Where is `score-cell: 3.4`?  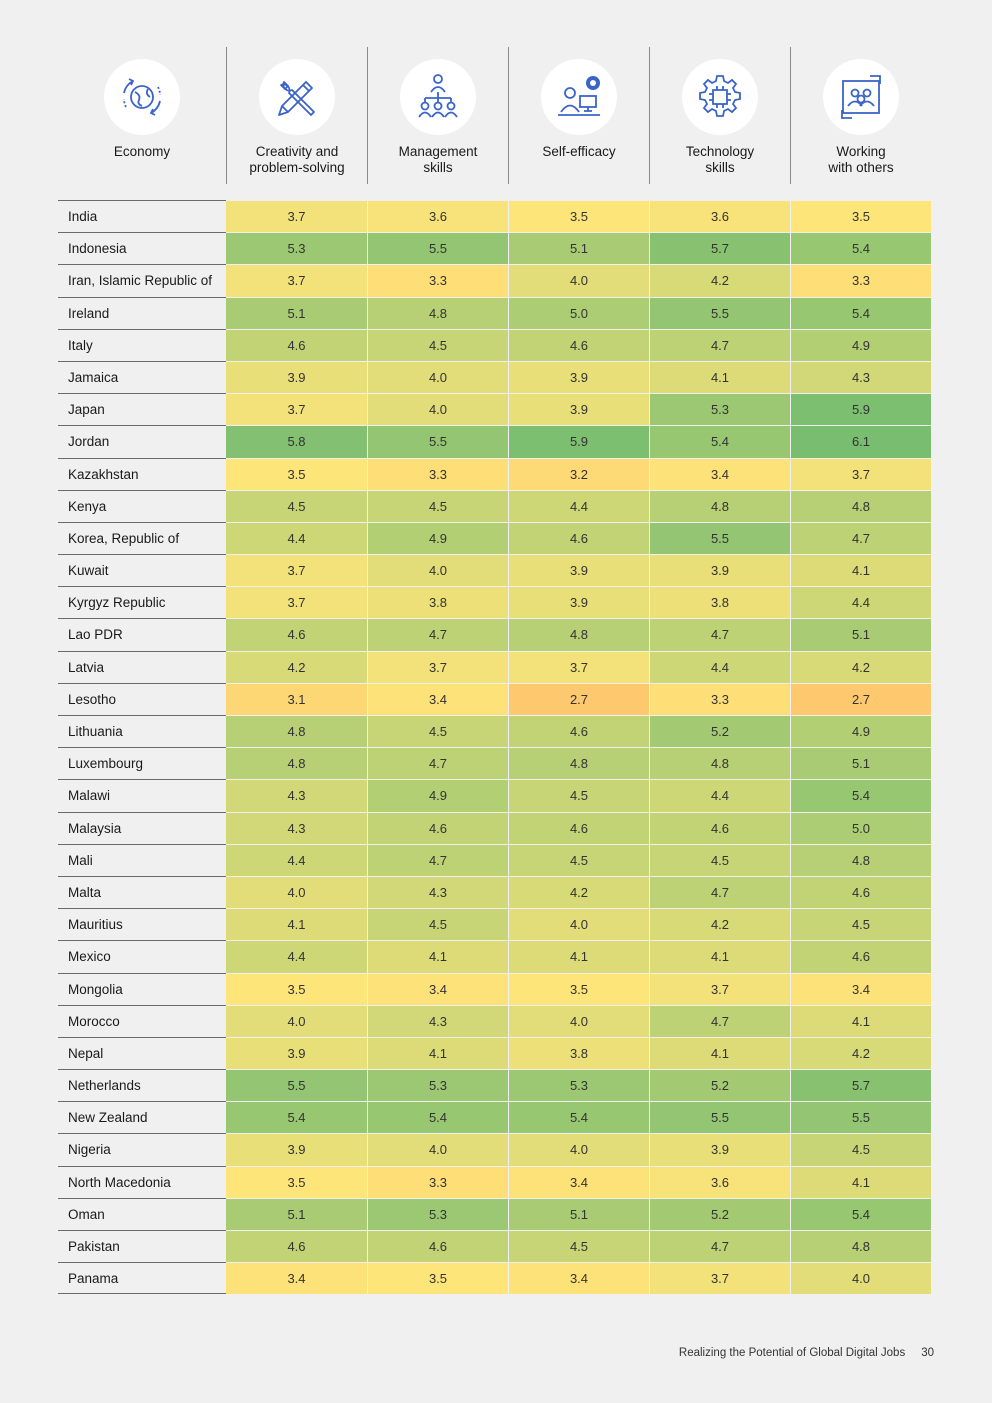
score-cell: 3.4 is located at coordinates (578, 1181).